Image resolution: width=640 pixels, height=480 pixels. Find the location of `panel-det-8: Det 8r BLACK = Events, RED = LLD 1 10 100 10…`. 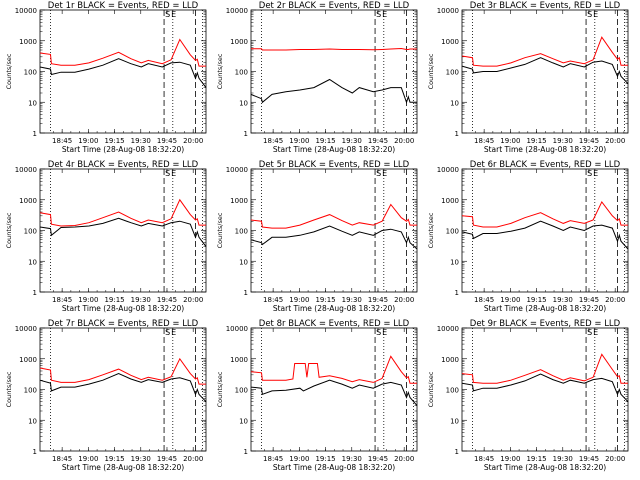

panel-det-8: Det 8r BLACK = Events, RED = LLD 1 10 100 10… is located at coordinates (317, 395).